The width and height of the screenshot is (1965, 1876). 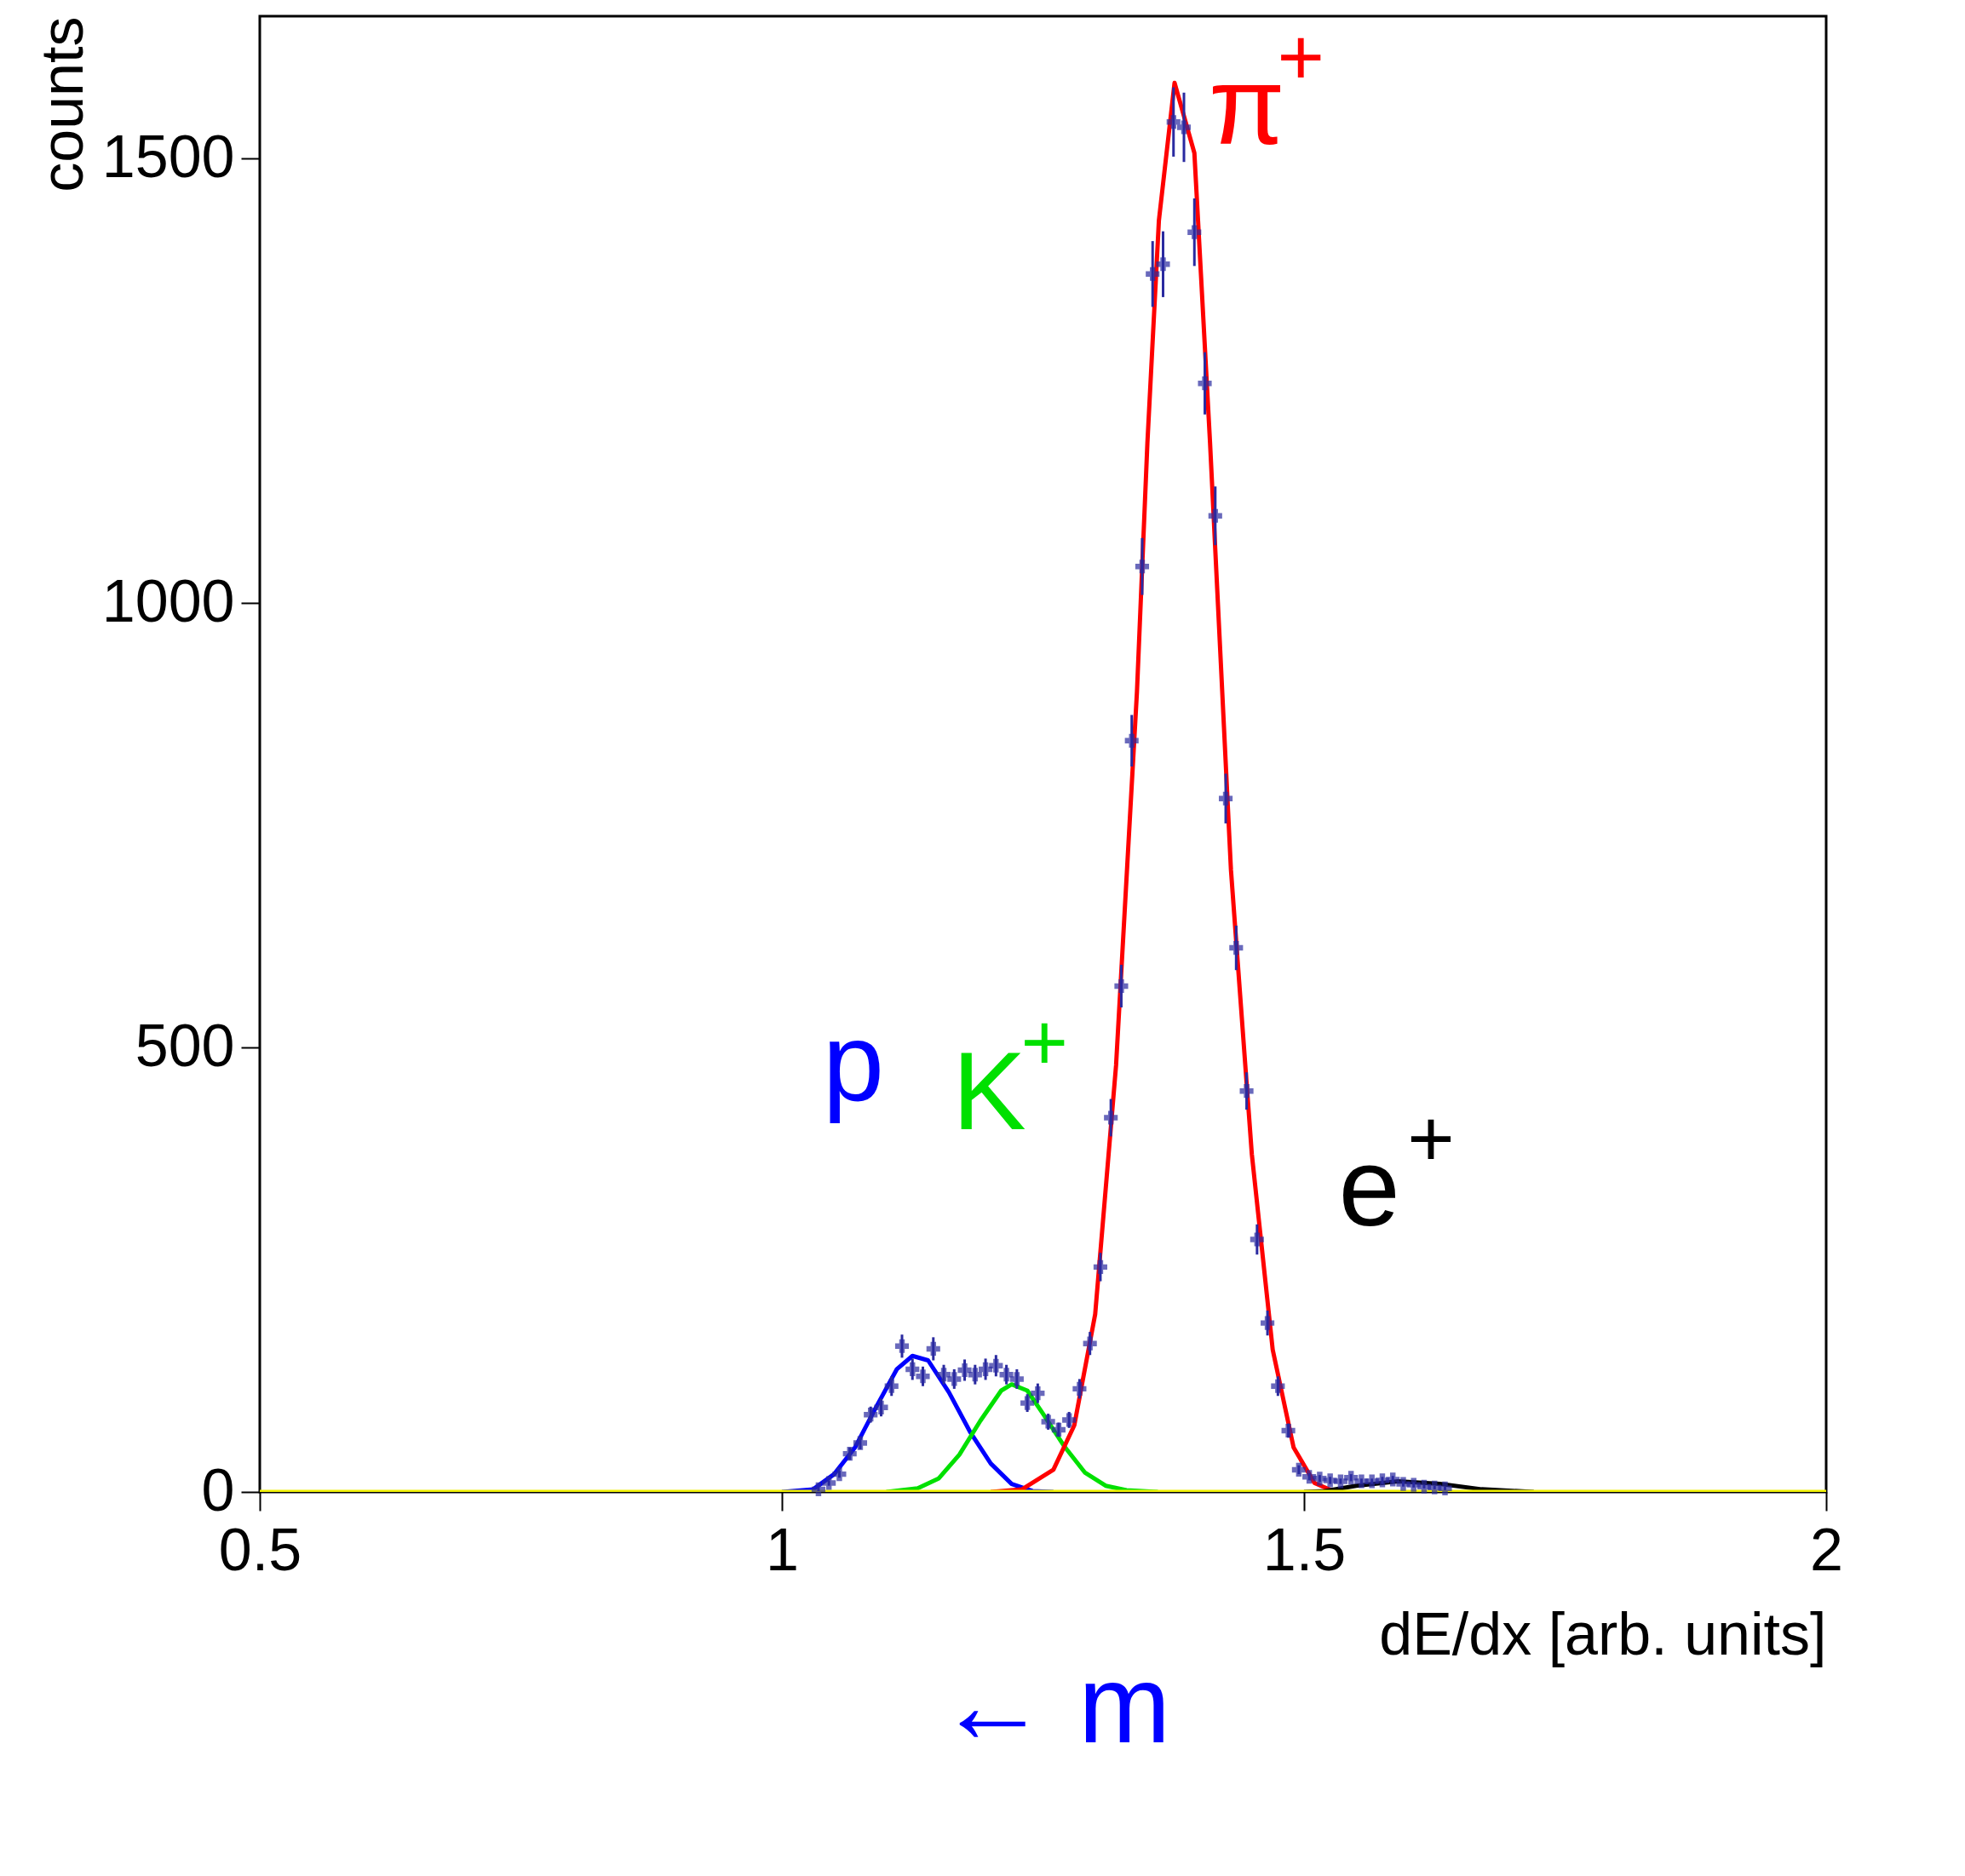 What do you see at coordinates (1054, 1704) in the screenshot?
I see `text: ← m` at bounding box center [1054, 1704].